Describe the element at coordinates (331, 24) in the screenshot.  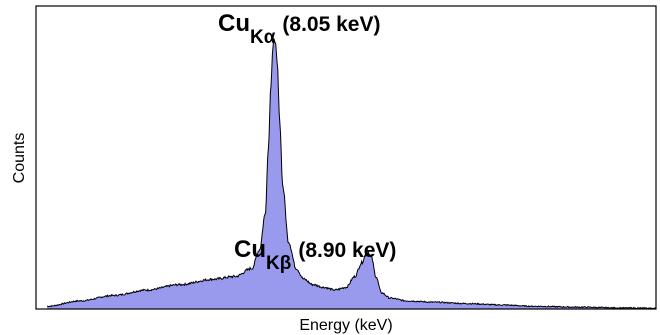
I see `peak-ka-value: (8.05 keV)` at that location.